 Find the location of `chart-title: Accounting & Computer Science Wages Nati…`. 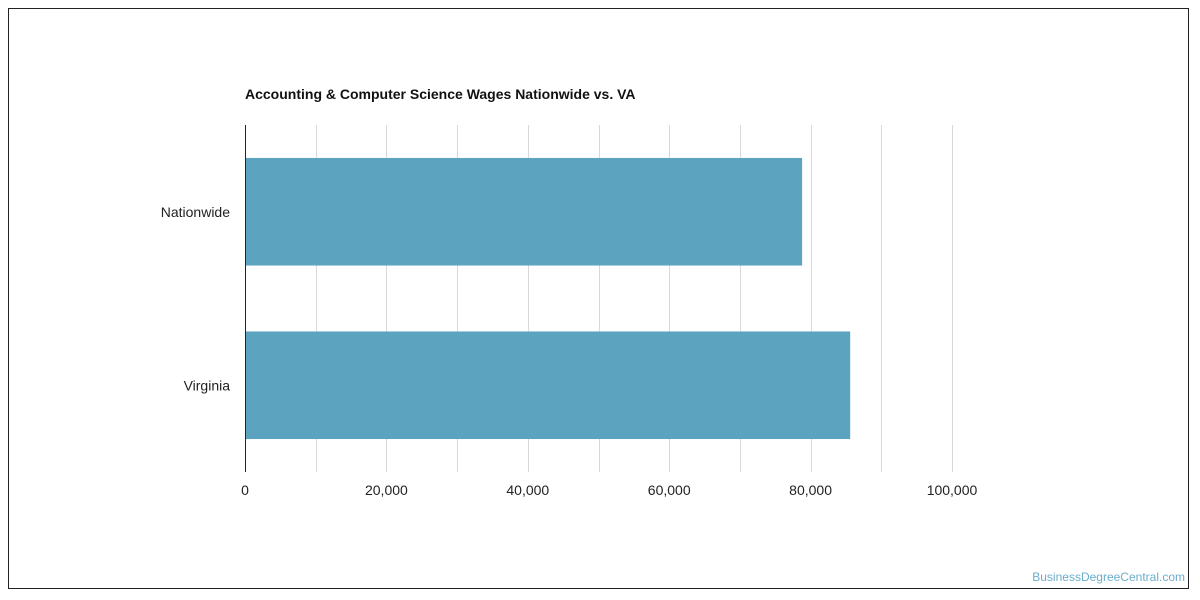

chart-title: Accounting & Computer Science Wages Nati… is located at coordinates (440, 94).